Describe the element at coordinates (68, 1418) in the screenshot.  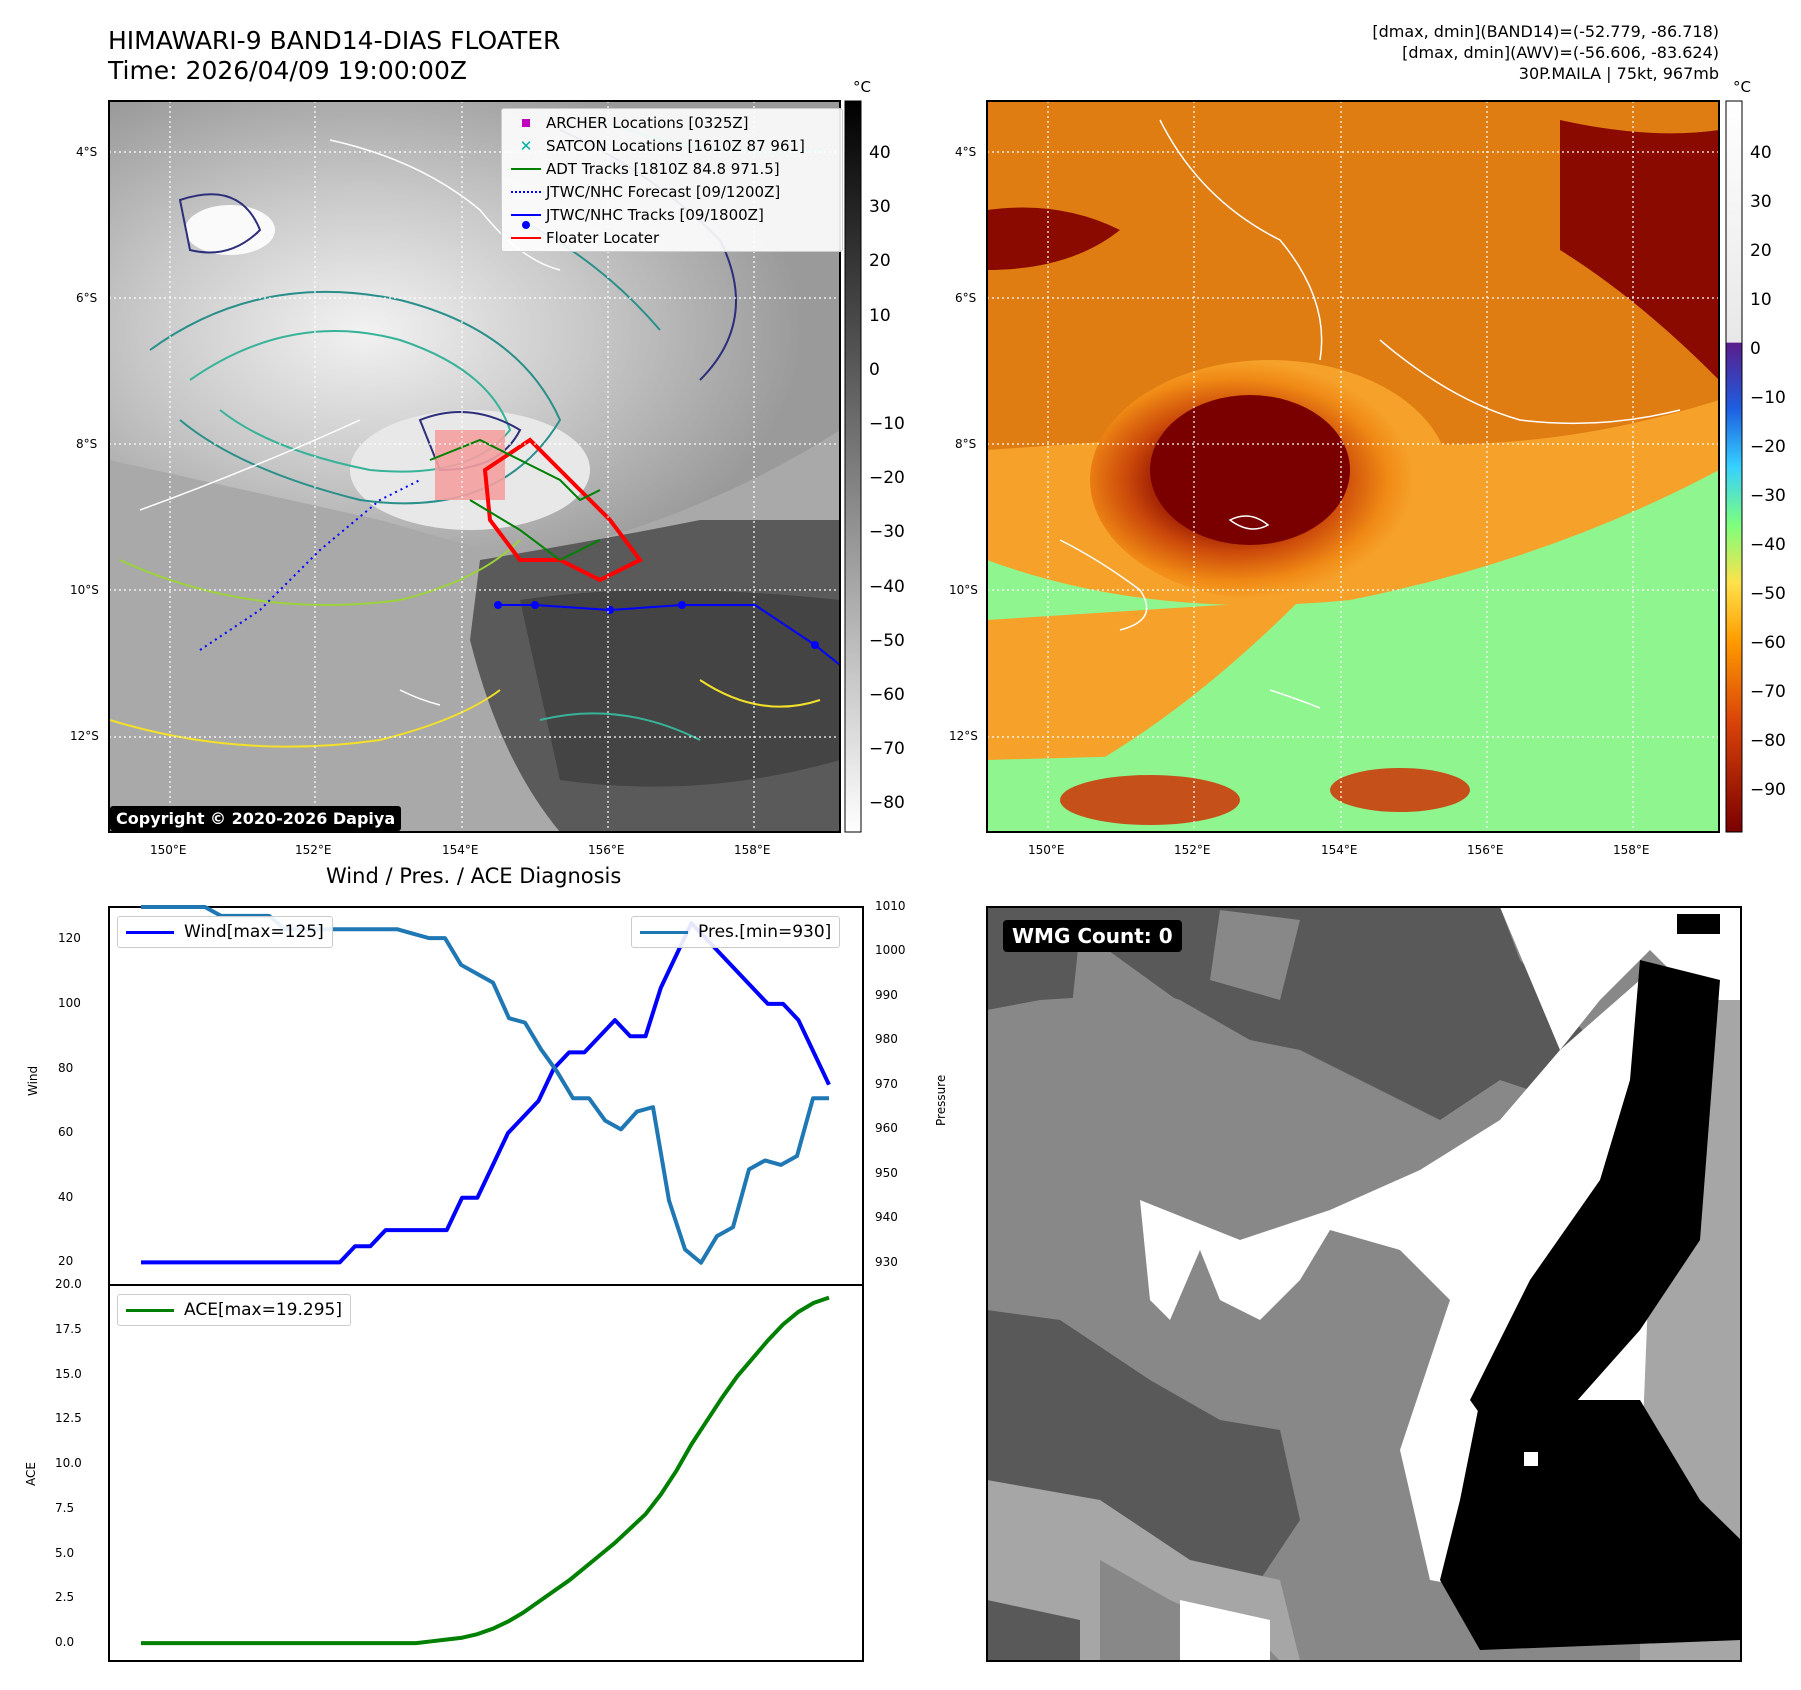
I see `ace-y-tick: 12.5` at that location.